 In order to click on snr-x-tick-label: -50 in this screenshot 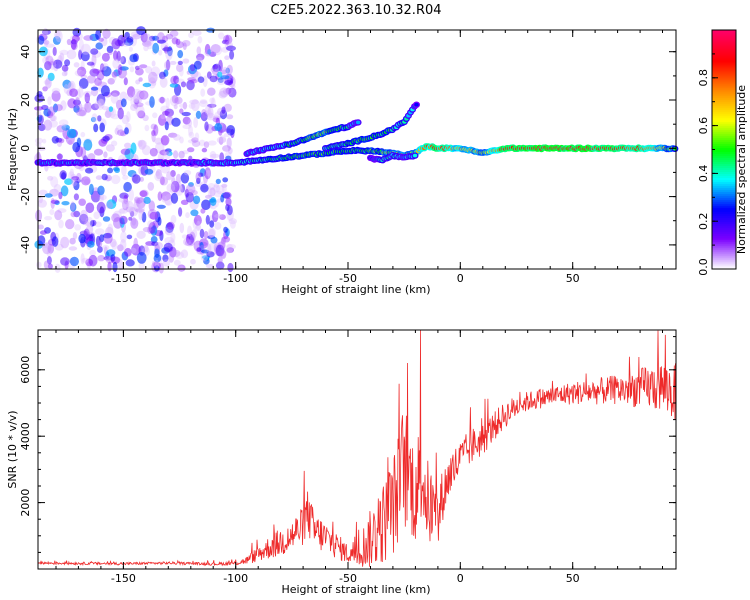, I will do `click(348, 578)`.